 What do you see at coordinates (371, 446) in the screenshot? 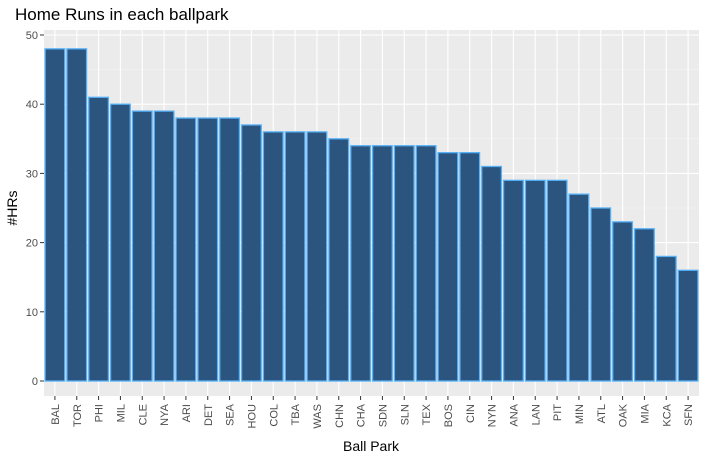
I see `x-axis-title: Ball Park` at bounding box center [371, 446].